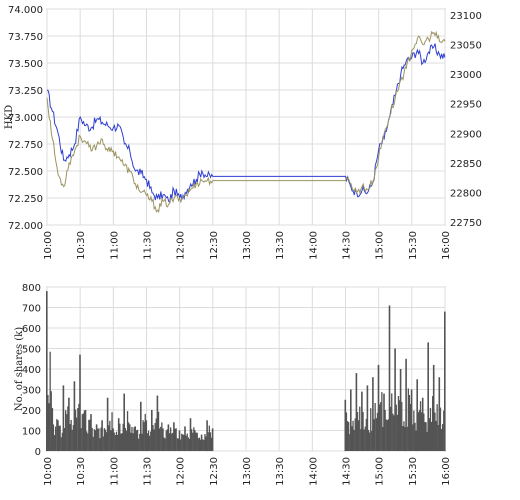  I want to click on price-x-tick-label: 10:00, so click(48, 245).